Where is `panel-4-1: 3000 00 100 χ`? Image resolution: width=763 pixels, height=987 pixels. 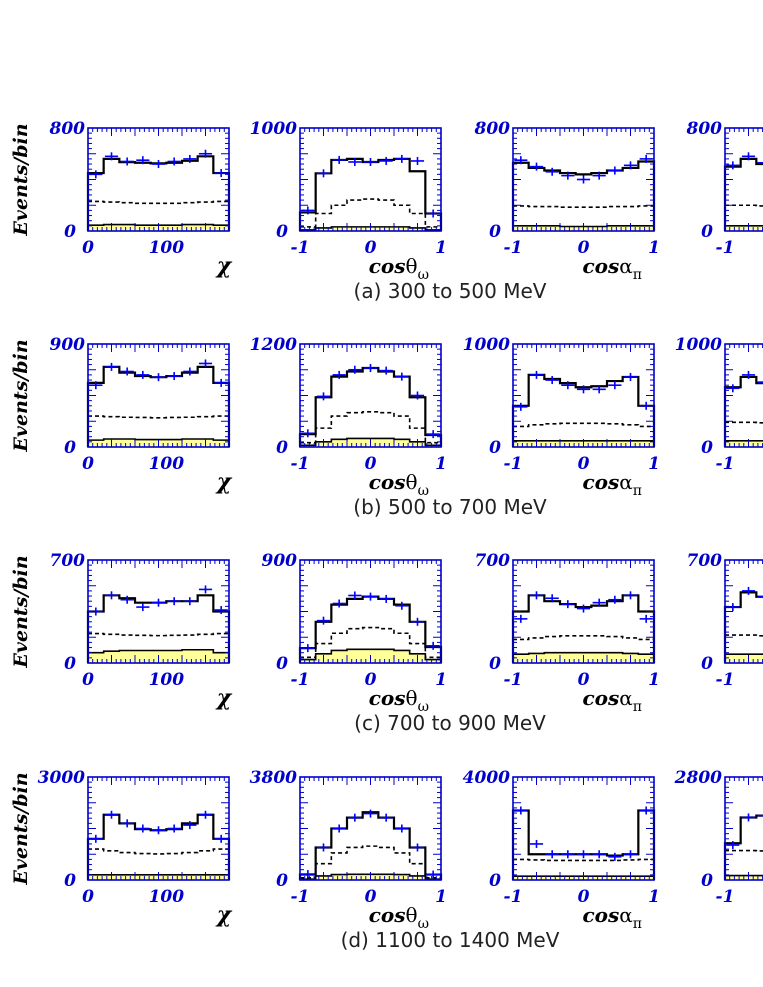
panel-4-1: 3000 00 100 χ is located at coordinates (135, 848).